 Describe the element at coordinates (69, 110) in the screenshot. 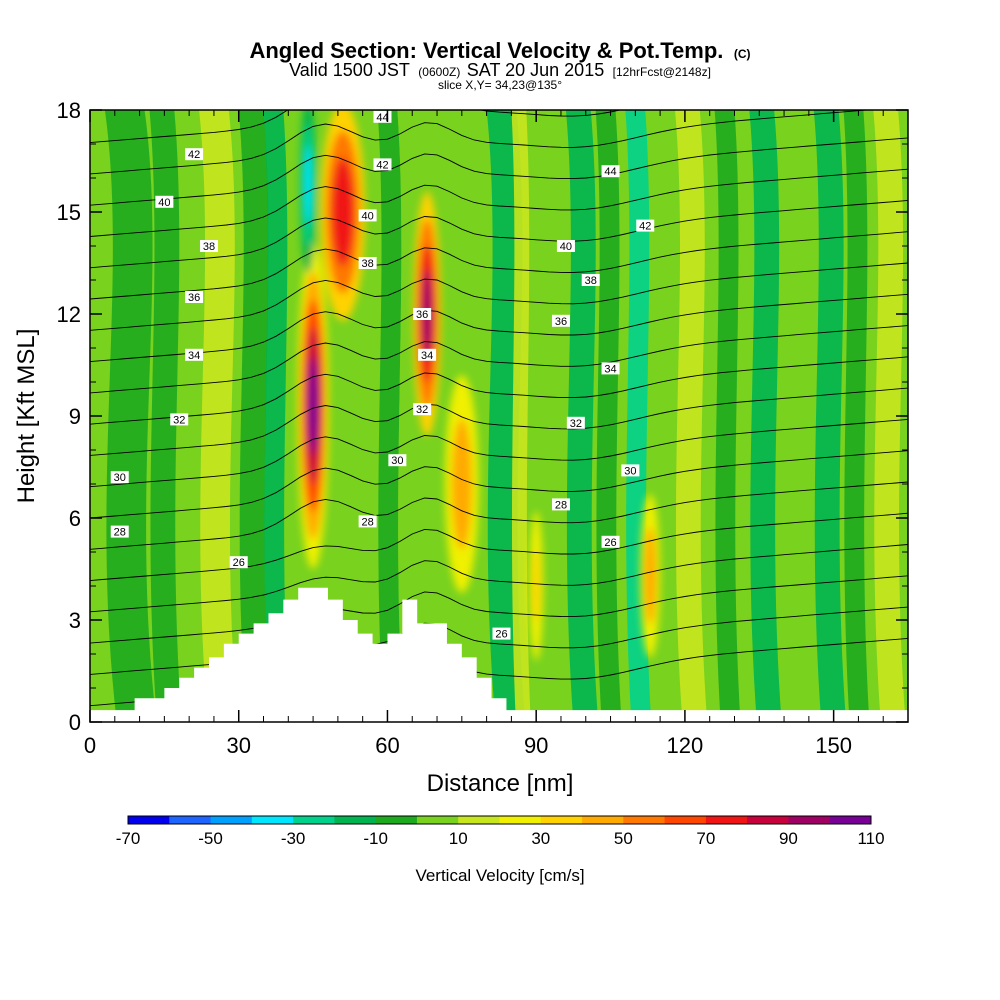

I see `y-tick-label: 18` at that location.